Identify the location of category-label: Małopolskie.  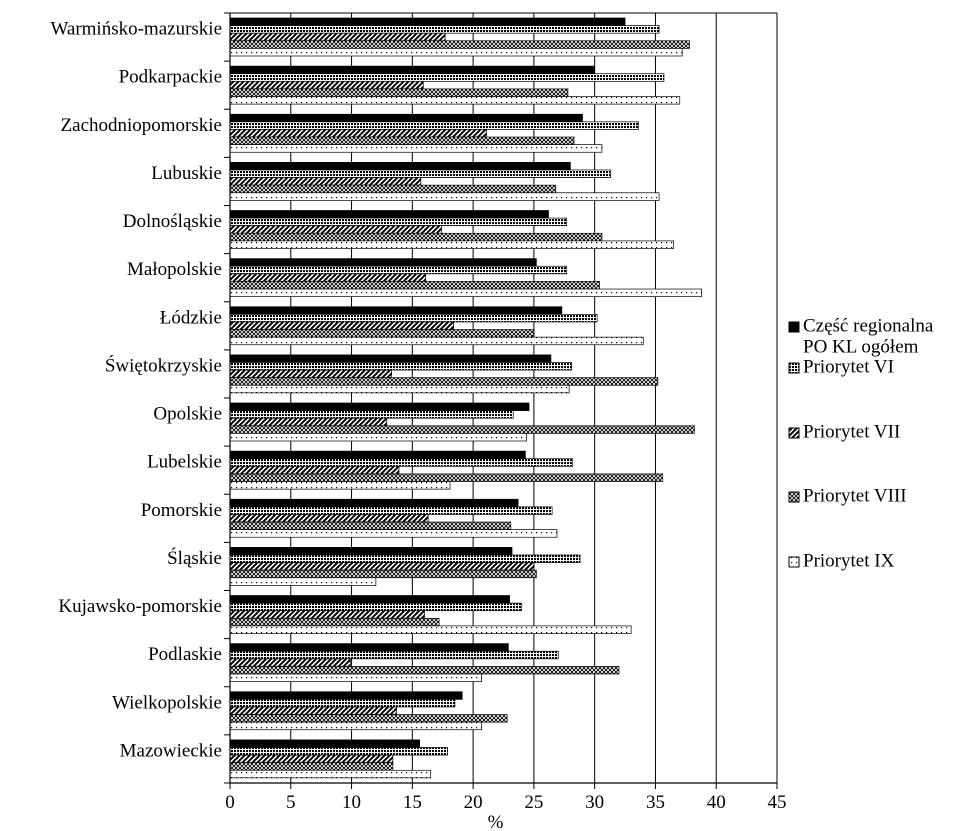
(174, 269).